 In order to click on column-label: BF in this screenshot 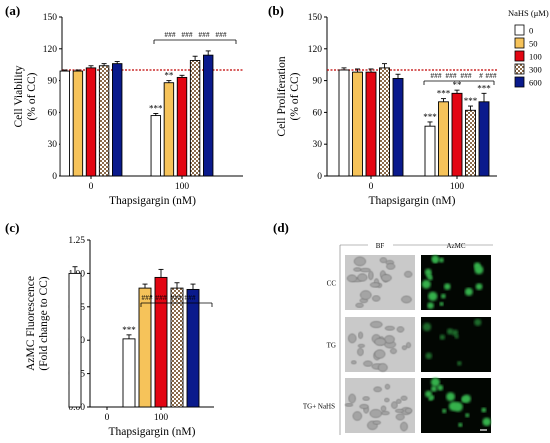, I will do `click(380, 246)`.